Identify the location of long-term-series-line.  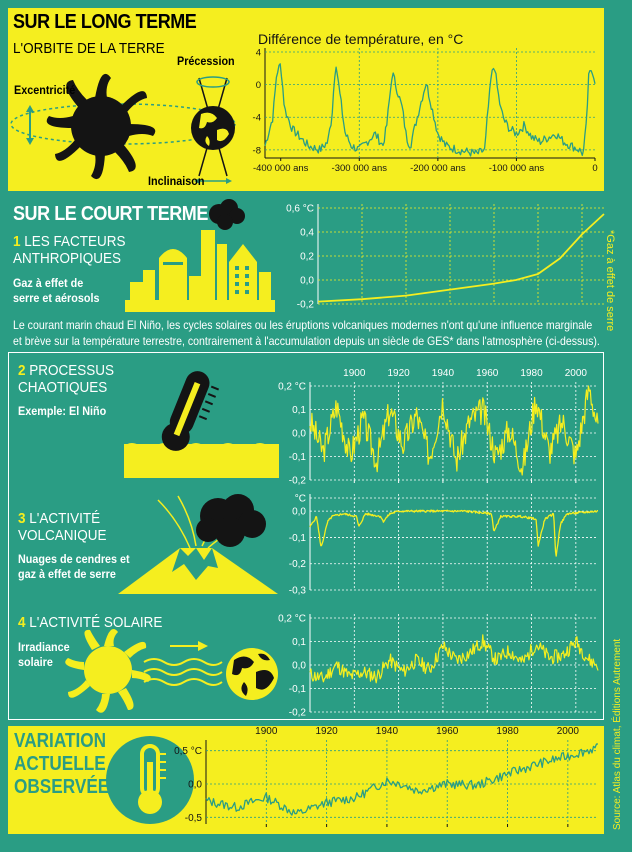
(430, 110).